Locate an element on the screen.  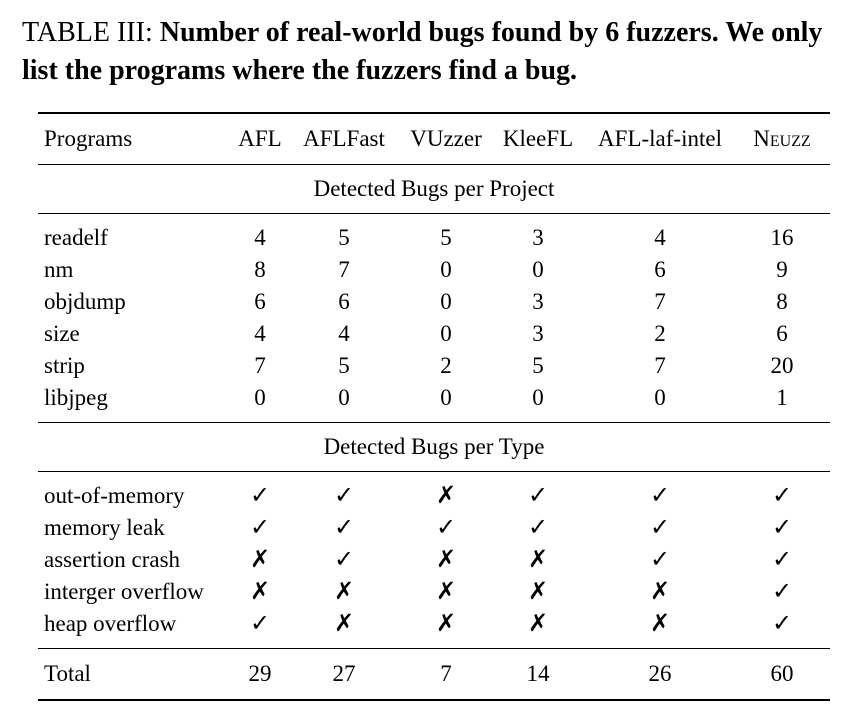
type-row: out-of-memory ✓ ✓ ✗ ✓ ✓ ✓ is located at coordinates (434, 492).